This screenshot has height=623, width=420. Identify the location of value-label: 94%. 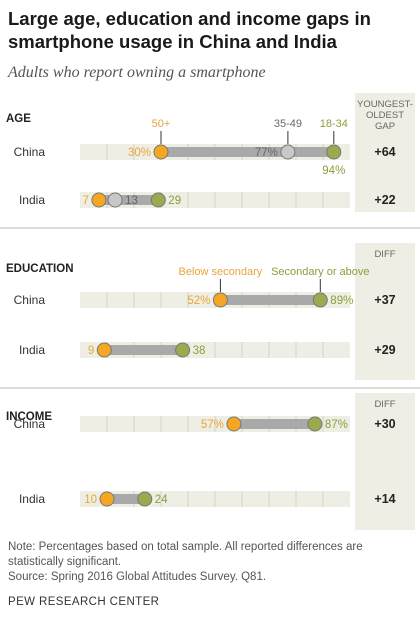
(333, 171).